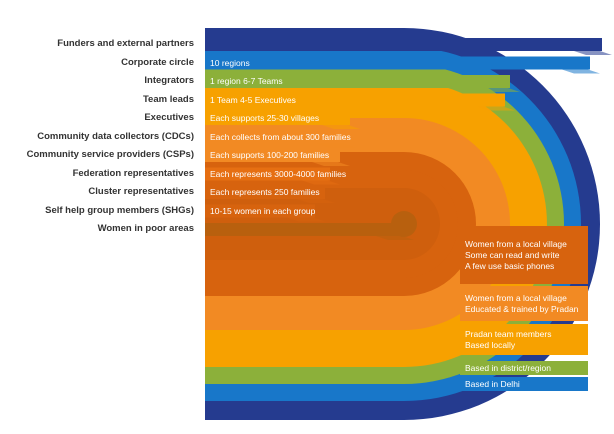  I want to click on row-label: Funders and external partners, so click(125, 43).